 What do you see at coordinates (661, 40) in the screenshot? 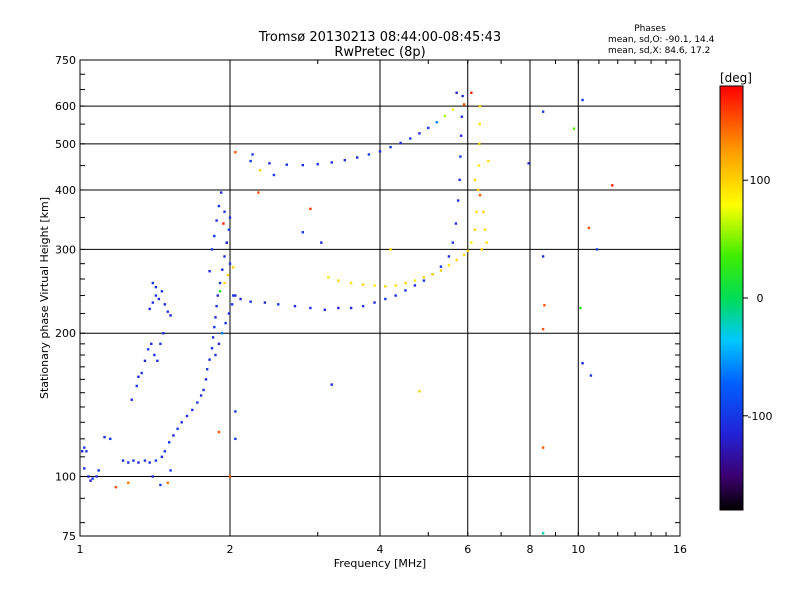
I see `stats-o-mode: mean, sd,O: -90.1, 14.4` at bounding box center [661, 40].